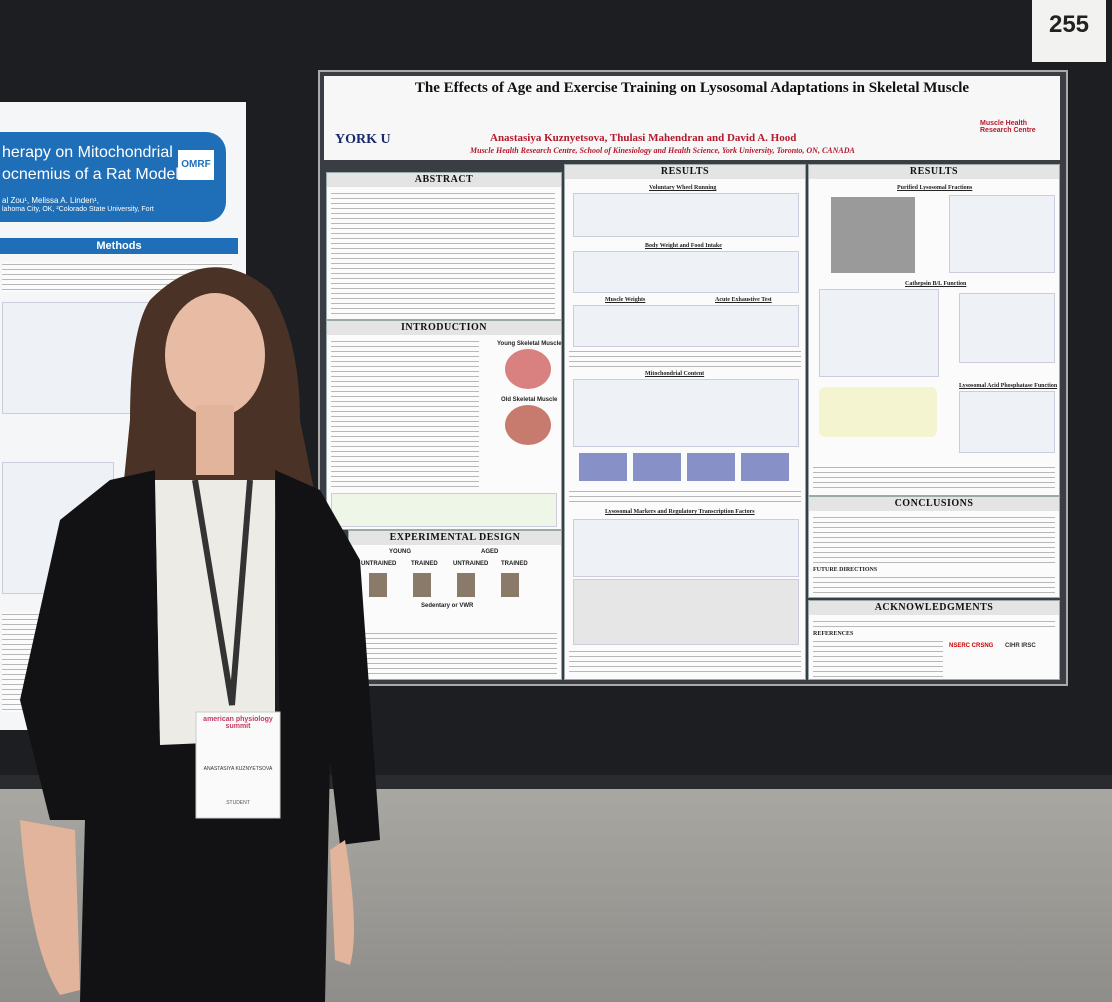  Describe the element at coordinates (934, 608) in the screenshot. I see `section-heading: ACKNOWLEDGMENTS` at that location.